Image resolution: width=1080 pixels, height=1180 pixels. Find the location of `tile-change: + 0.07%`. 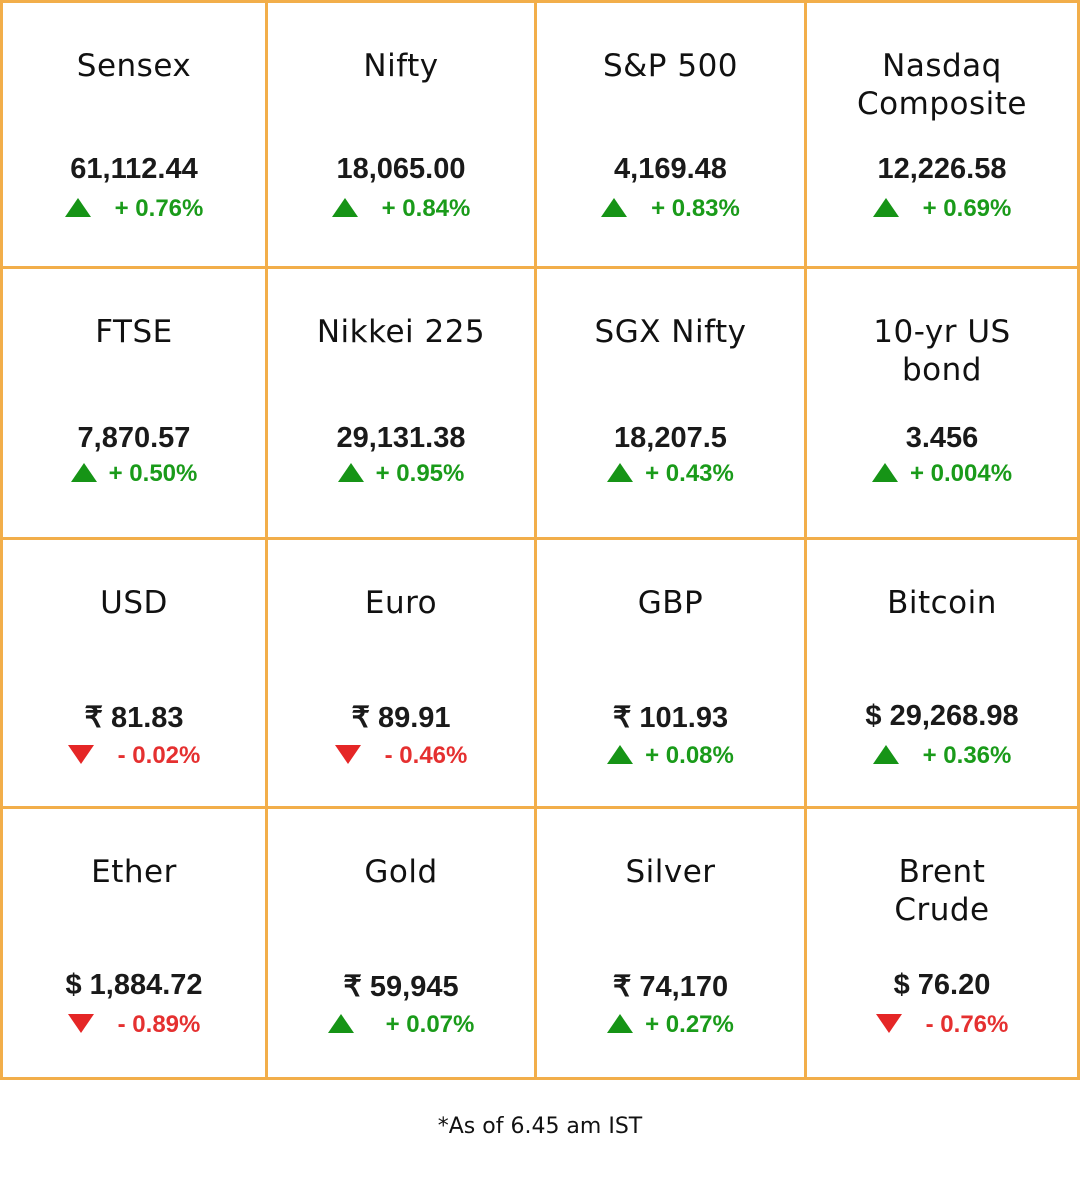

tile-change: + 0.07% is located at coordinates (401, 1025).